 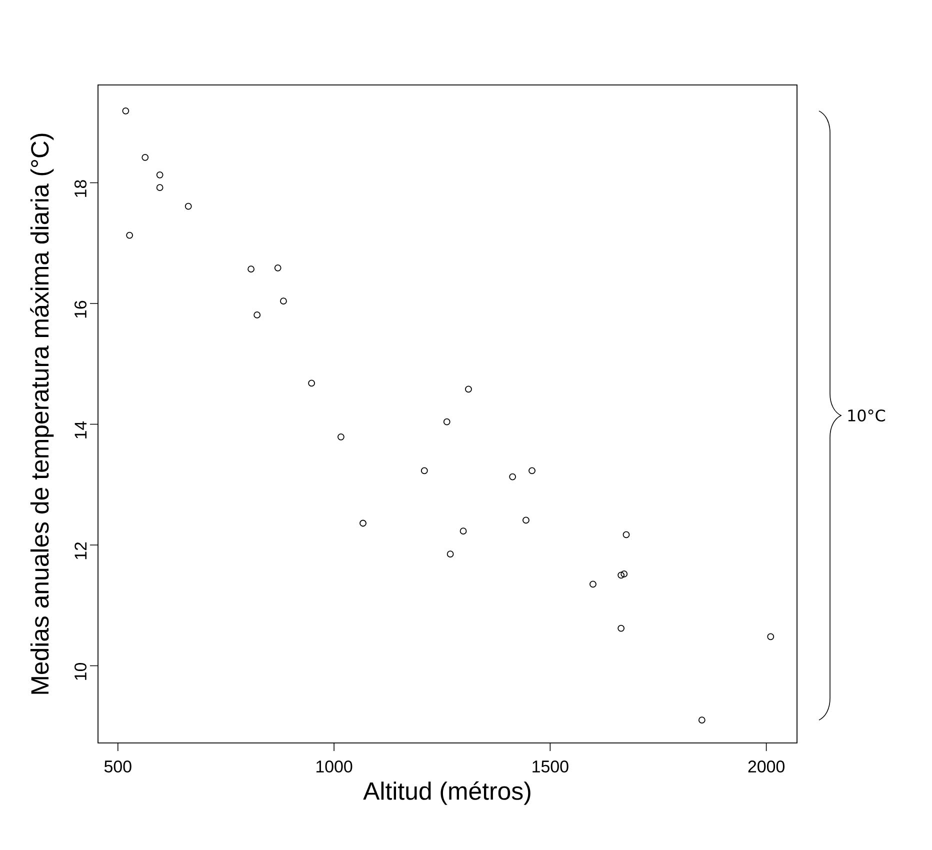 I want to click on x-tick-label: 1000, so click(x=334, y=766).